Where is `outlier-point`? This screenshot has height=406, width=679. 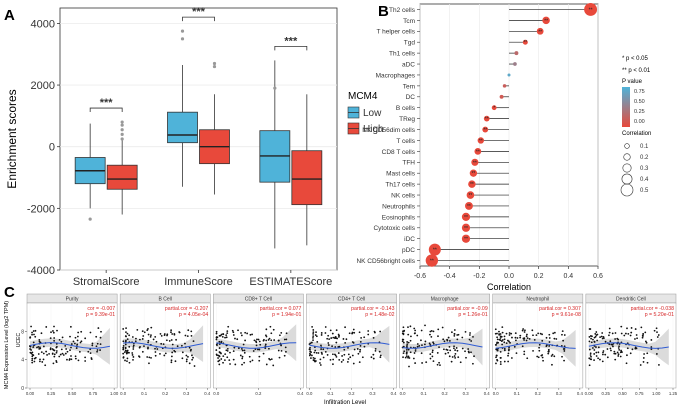 outlier-point is located at coordinates (214, 63).